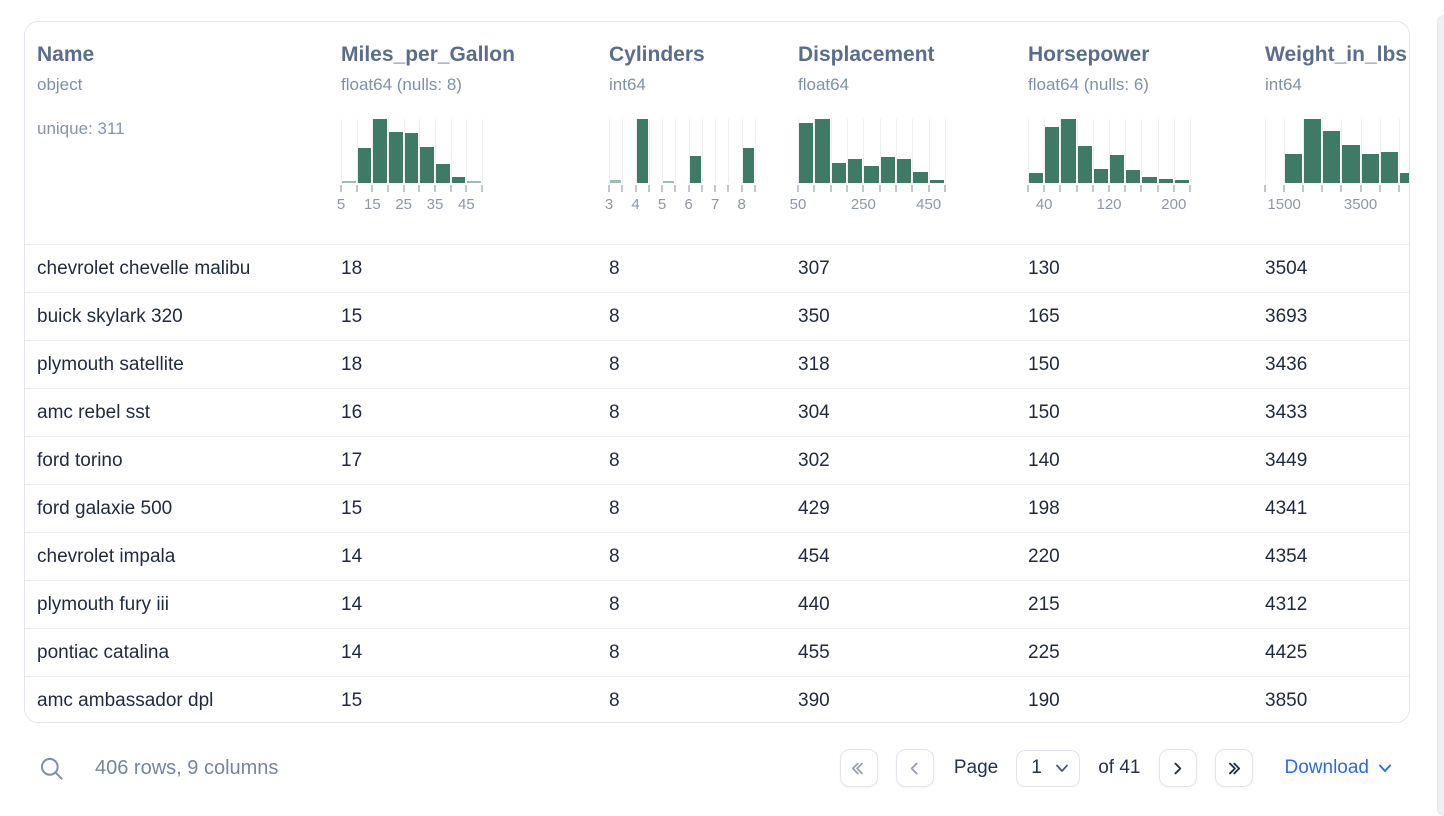  Describe the element at coordinates (106, 556) in the screenshot. I see `table-cell: chevrolet impala` at that location.